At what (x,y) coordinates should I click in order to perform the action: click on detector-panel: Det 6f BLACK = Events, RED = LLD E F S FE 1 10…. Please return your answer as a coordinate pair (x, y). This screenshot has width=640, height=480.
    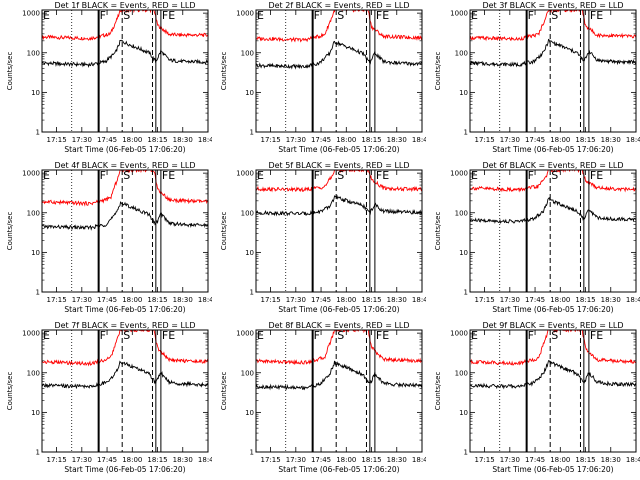
    Looking at the image, I should click on (537, 237).